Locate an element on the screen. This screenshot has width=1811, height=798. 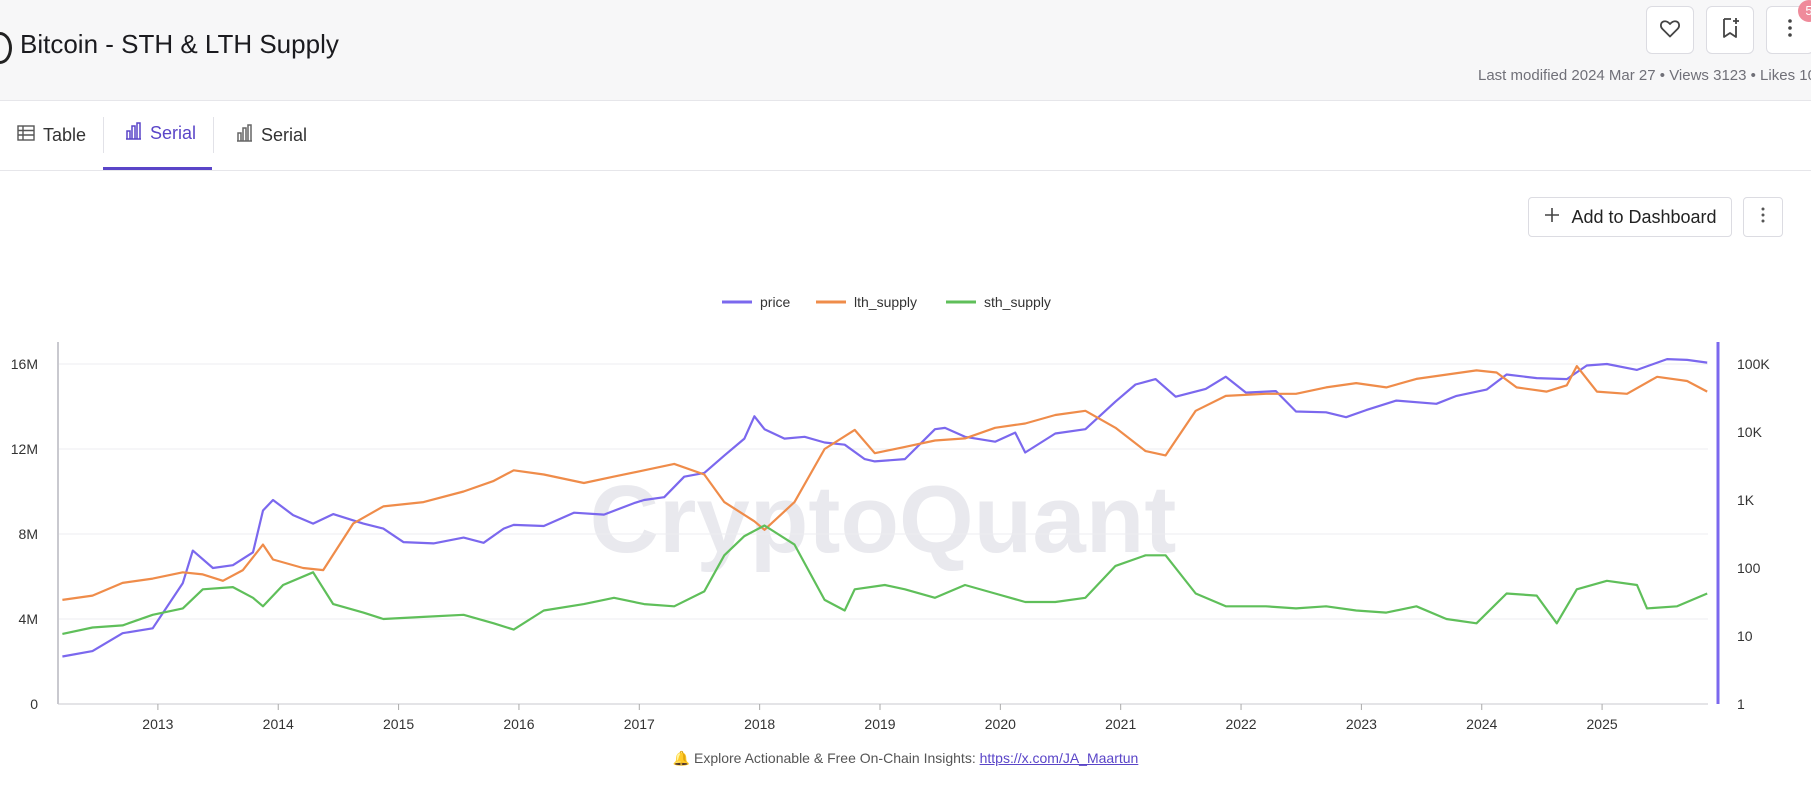
page-title: Bitcoin - STH & LTH Supply is located at coordinates (179, 44).